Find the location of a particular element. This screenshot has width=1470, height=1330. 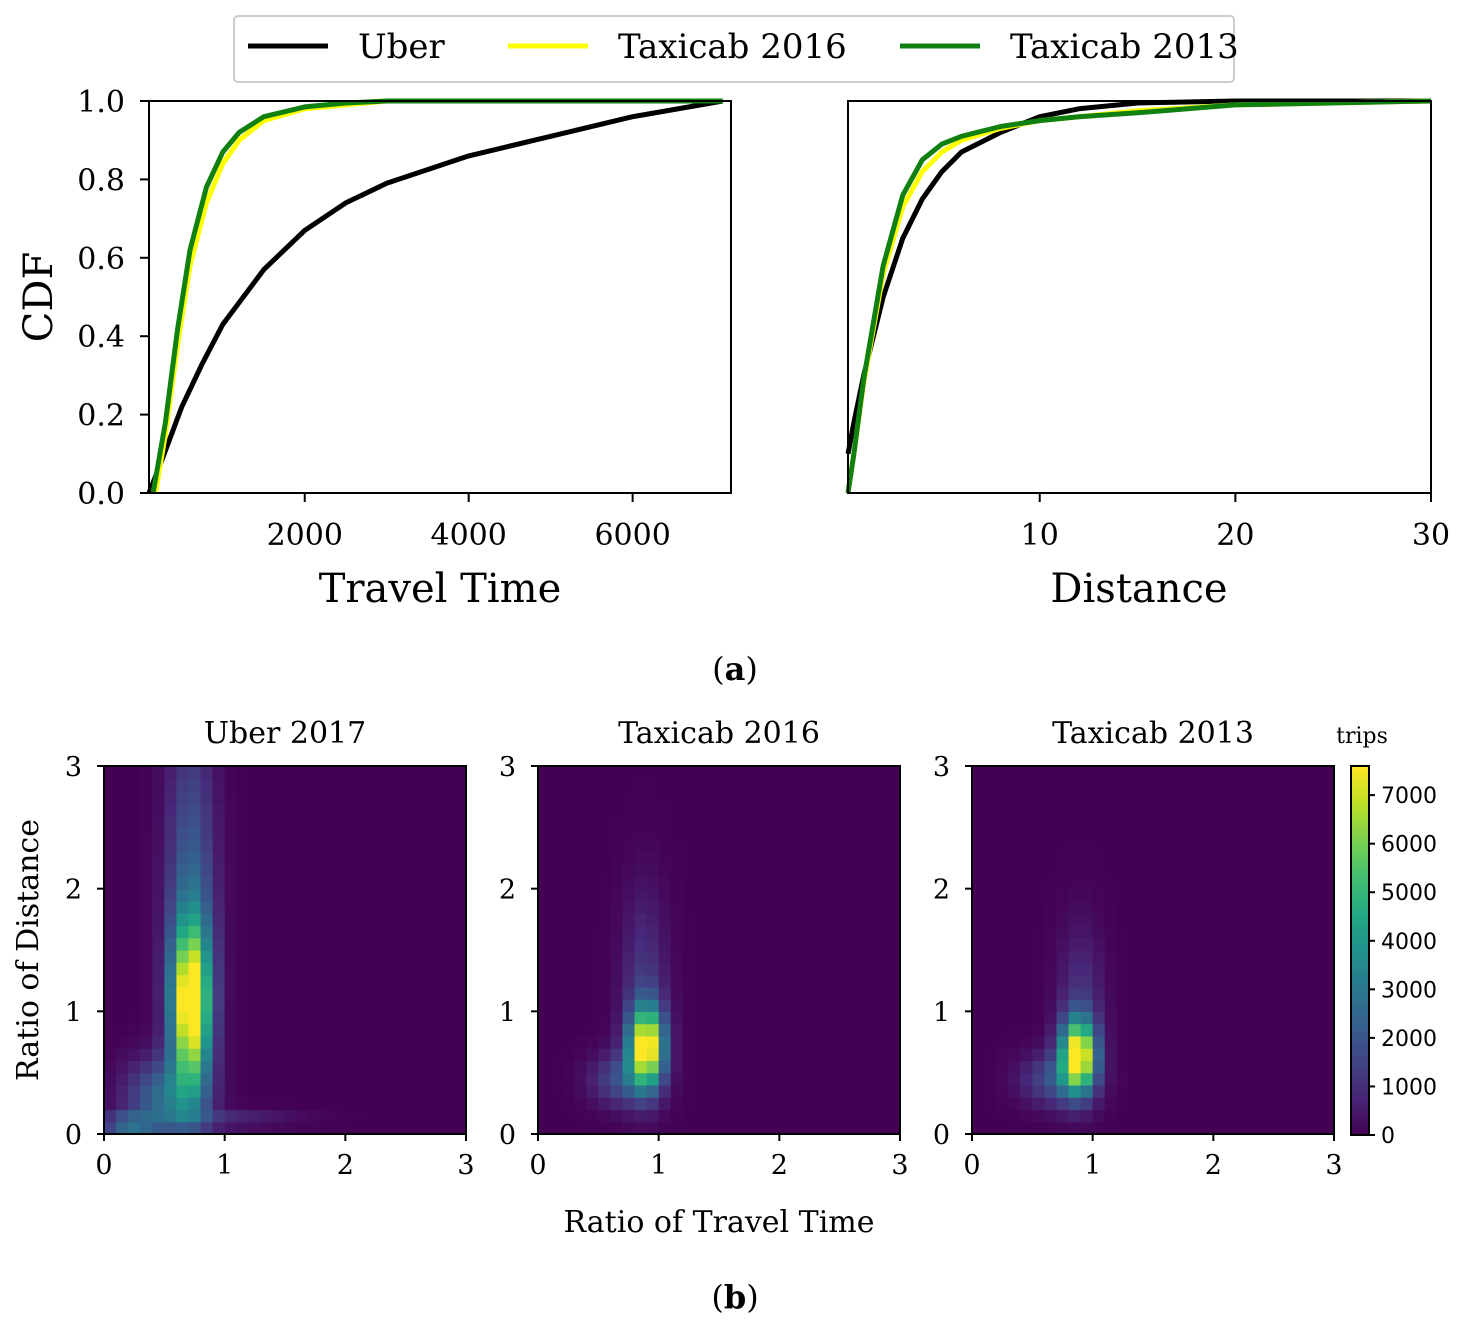

cdf-travel-time-frame is located at coordinates (440, 297).